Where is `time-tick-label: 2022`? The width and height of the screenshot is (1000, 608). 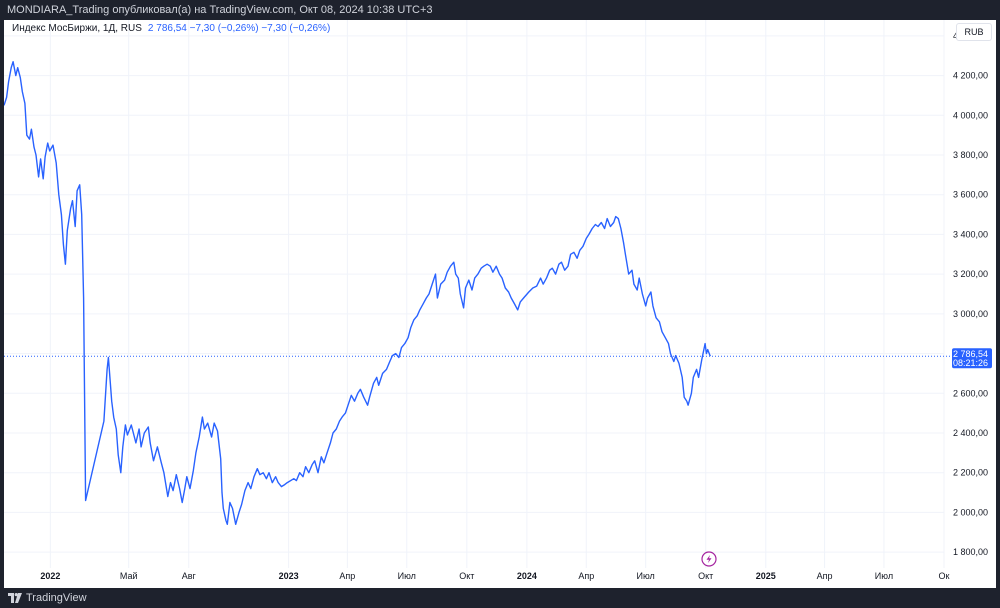 time-tick-label: 2022 is located at coordinates (50, 576).